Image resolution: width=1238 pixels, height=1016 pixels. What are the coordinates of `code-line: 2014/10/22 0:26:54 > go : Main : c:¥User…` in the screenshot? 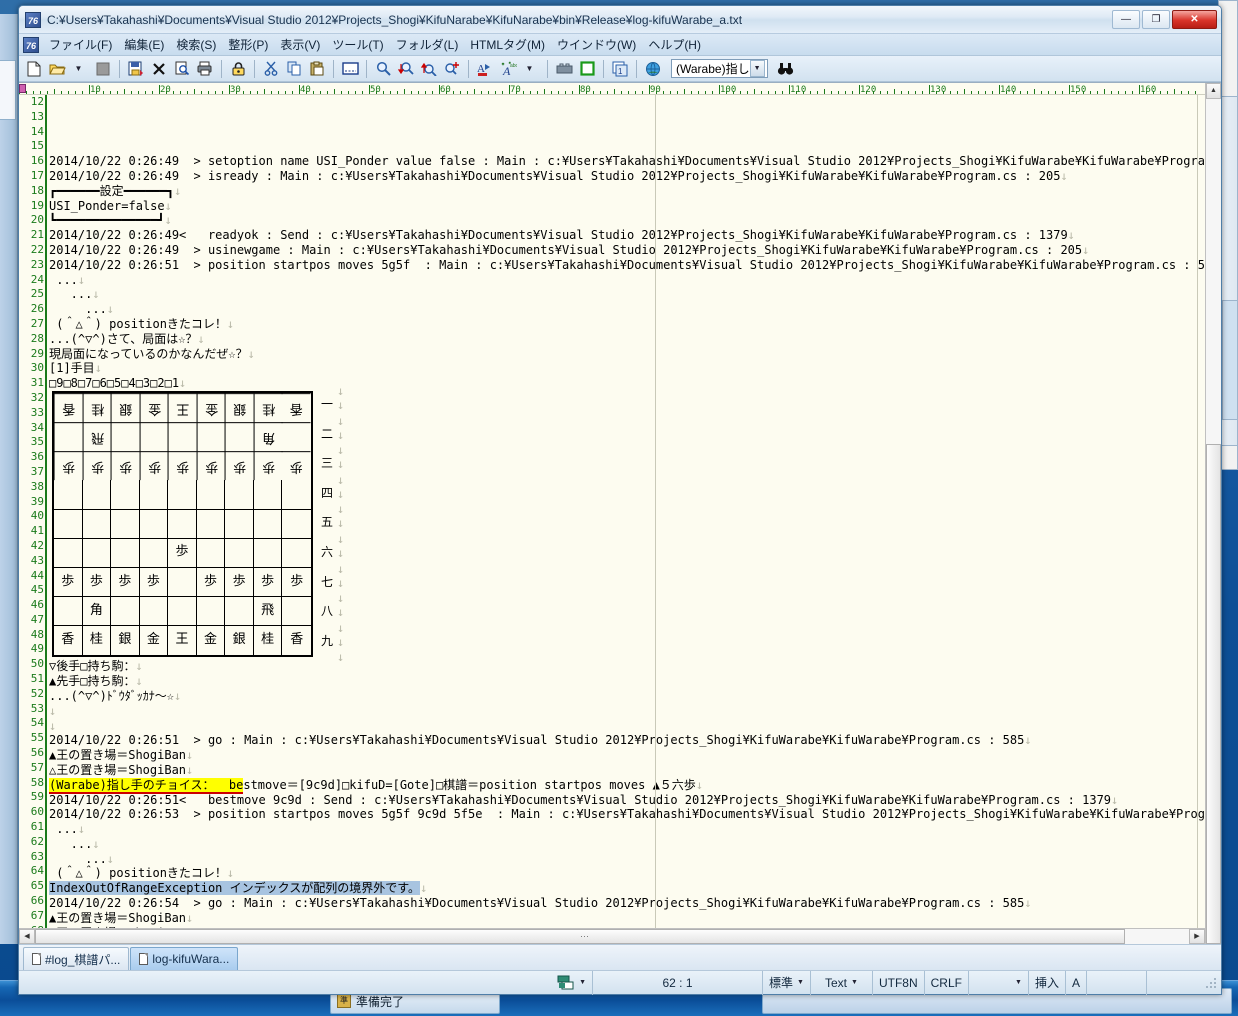 It's located at (540, 903).